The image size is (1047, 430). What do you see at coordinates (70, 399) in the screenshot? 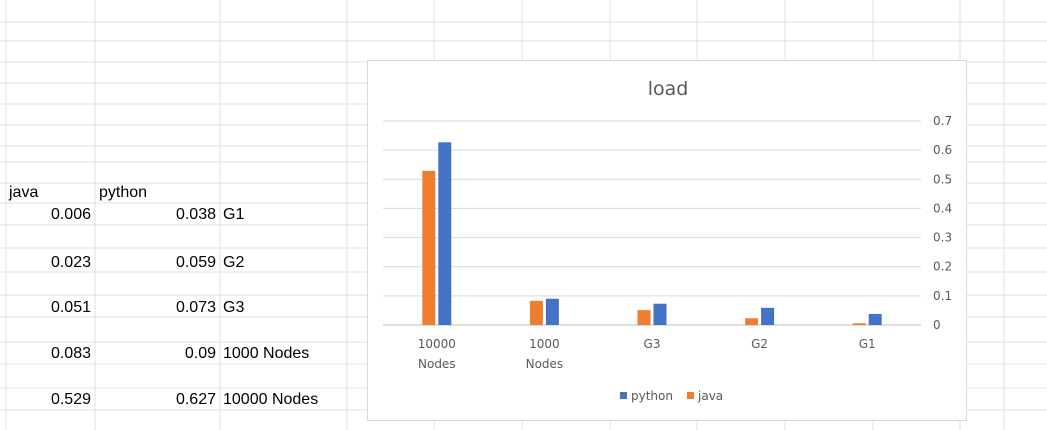
I see `cell-java-4: 0.529` at bounding box center [70, 399].